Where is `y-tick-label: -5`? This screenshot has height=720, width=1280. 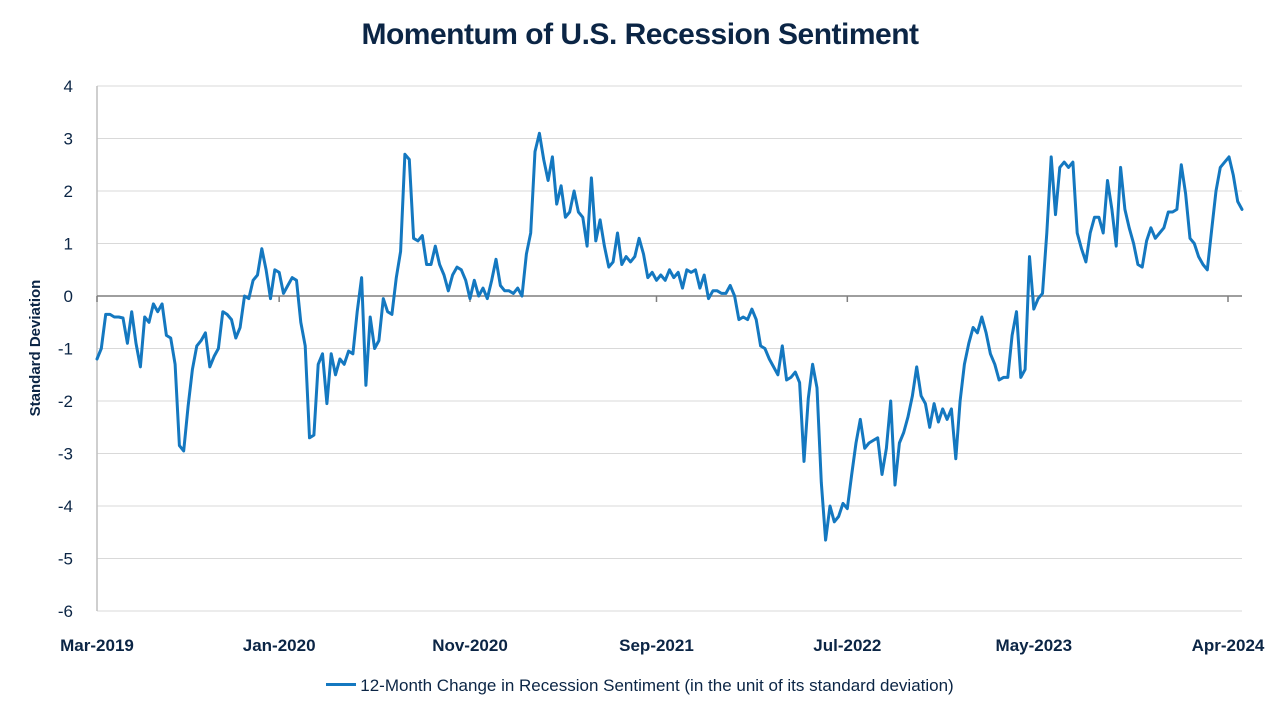
y-tick-label: -5 is located at coordinates (65, 559).